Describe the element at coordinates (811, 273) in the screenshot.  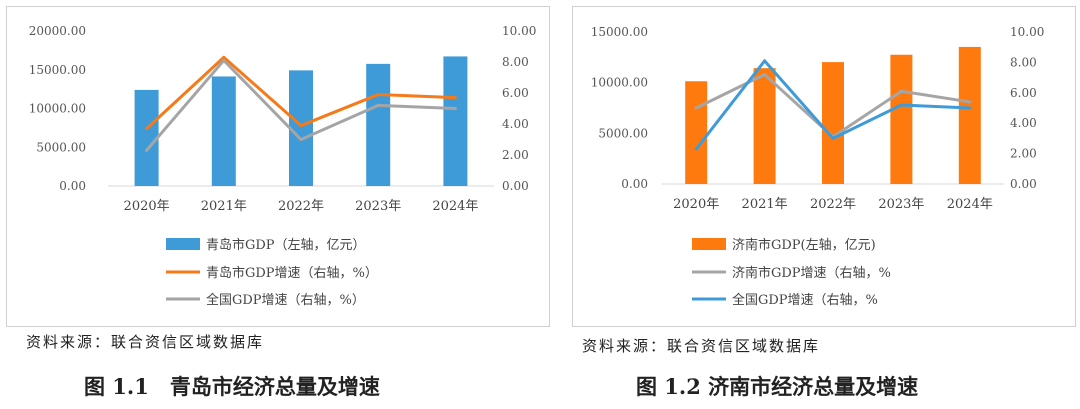
I see `legend-label: 济南市GDP增速（右轴，%` at that location.